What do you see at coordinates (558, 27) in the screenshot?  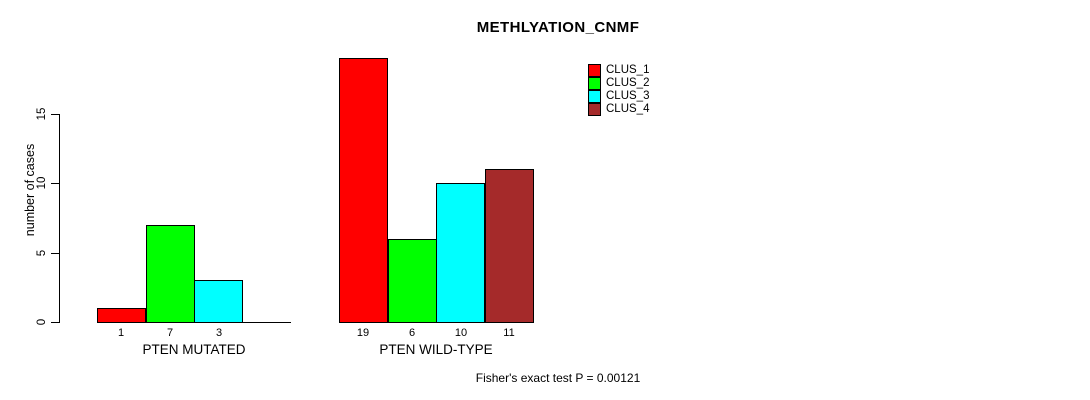 I see `chart-title: METHLYATION_CNMF` at bounding box center [558, 27].